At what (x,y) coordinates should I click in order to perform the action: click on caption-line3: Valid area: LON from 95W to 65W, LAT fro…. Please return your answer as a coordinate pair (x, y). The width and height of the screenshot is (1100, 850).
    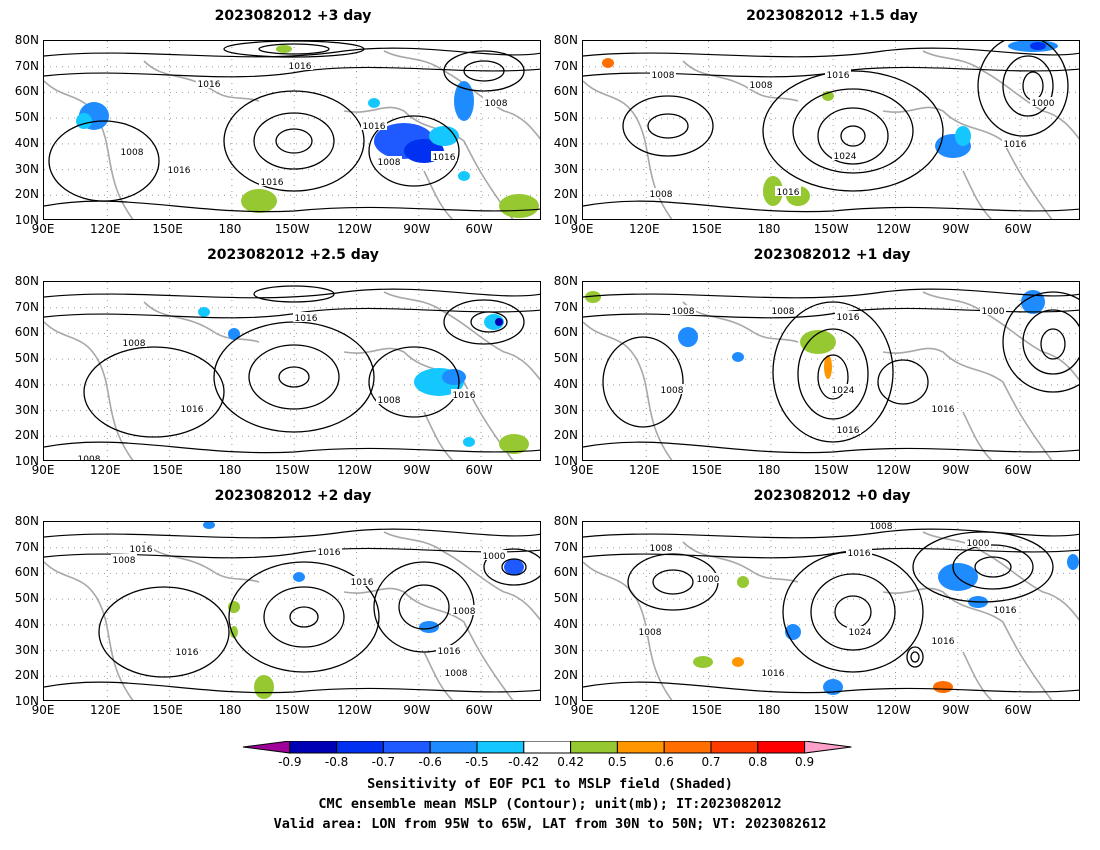
    Looking at the image, I should click on (550, 824).